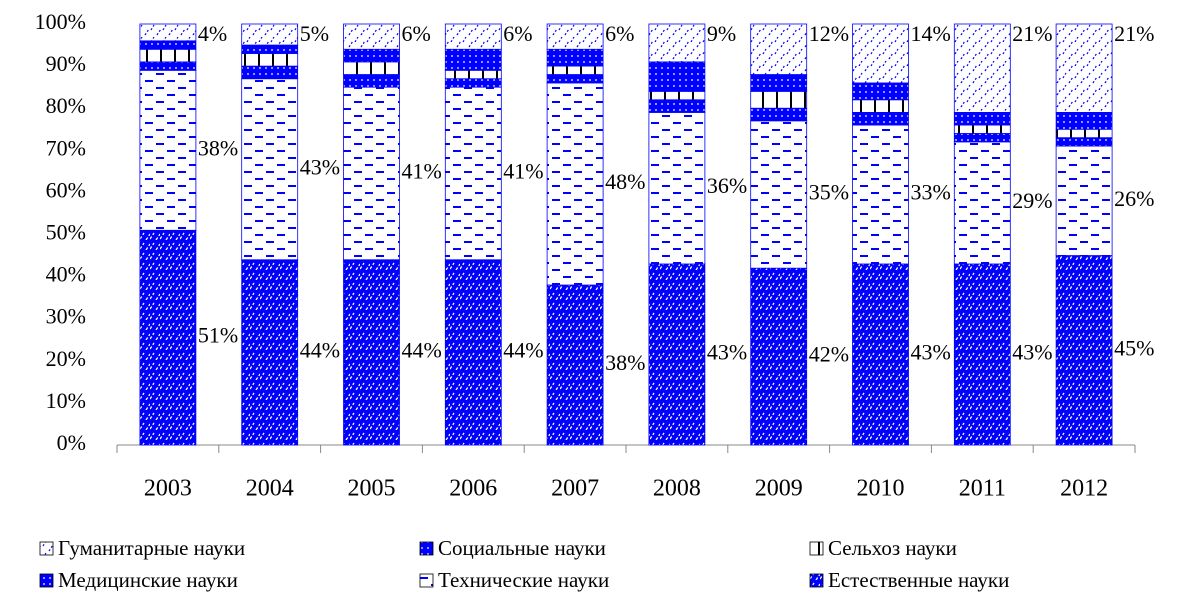 This screenshot has width=1189, height=599. I want to click on legend-label: Естественные науки, so click(918, 580).